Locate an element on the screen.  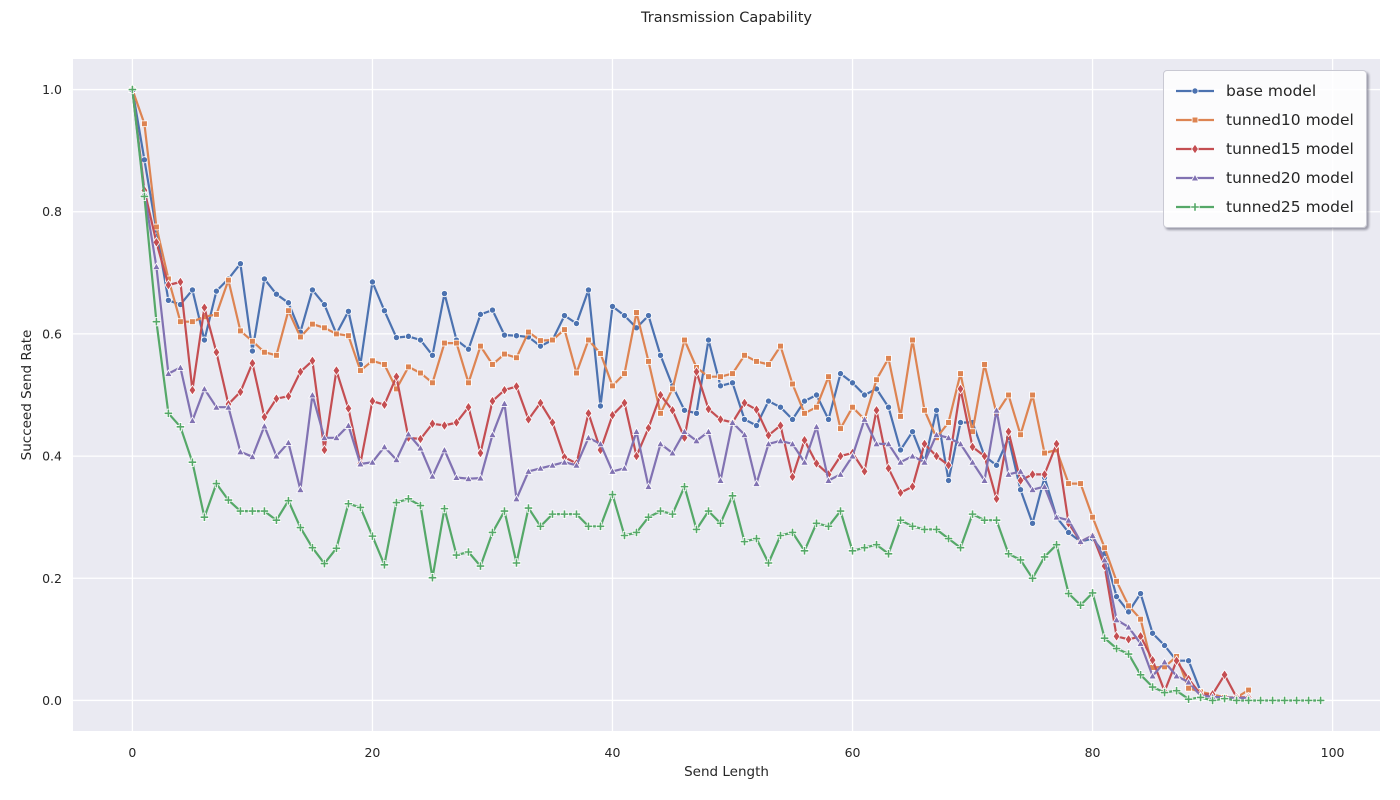
x-tick-label: 0 is located at coordinates (132, 752).